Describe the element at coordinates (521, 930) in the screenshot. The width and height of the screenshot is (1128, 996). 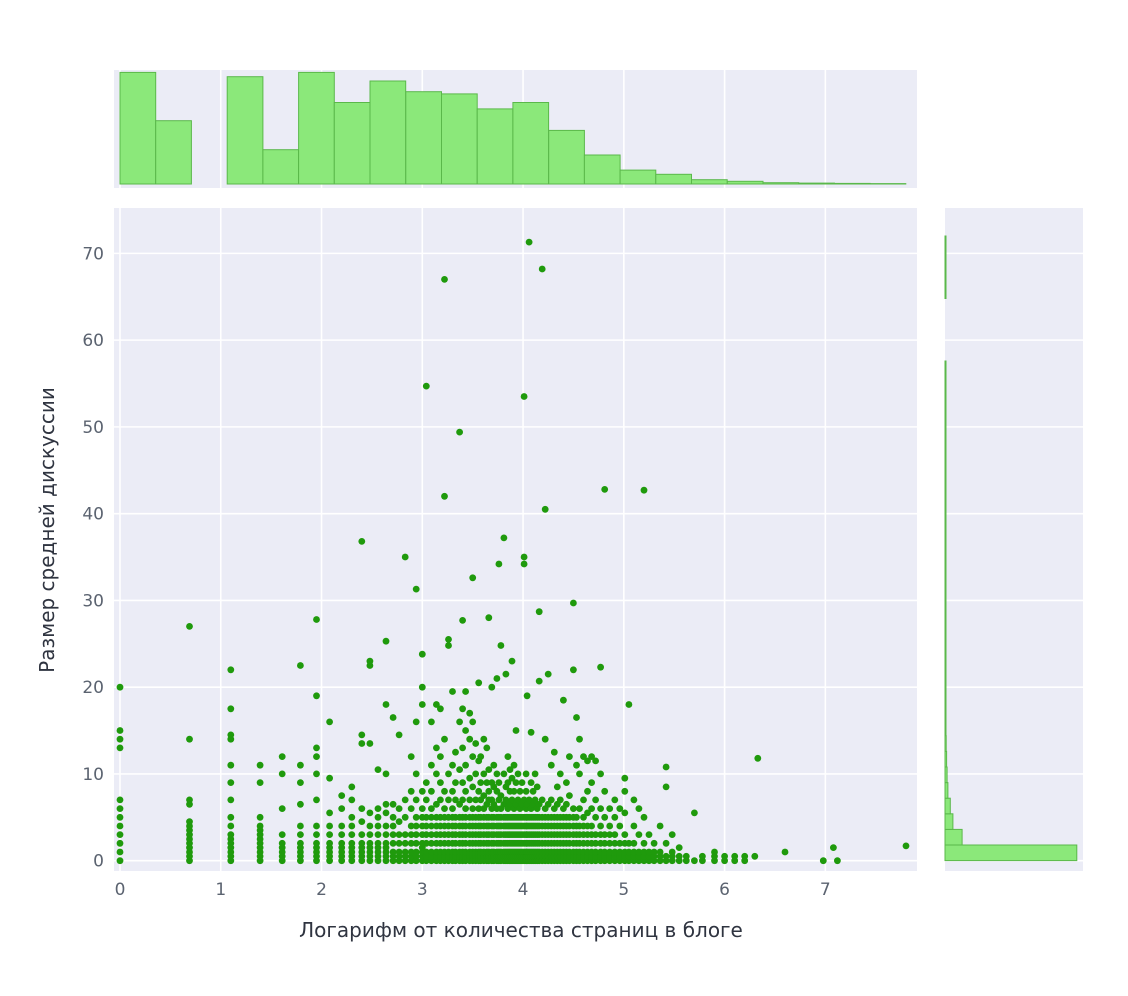
I see `x-axis-title: Логарифм от количества страниц в блоге` at that location.